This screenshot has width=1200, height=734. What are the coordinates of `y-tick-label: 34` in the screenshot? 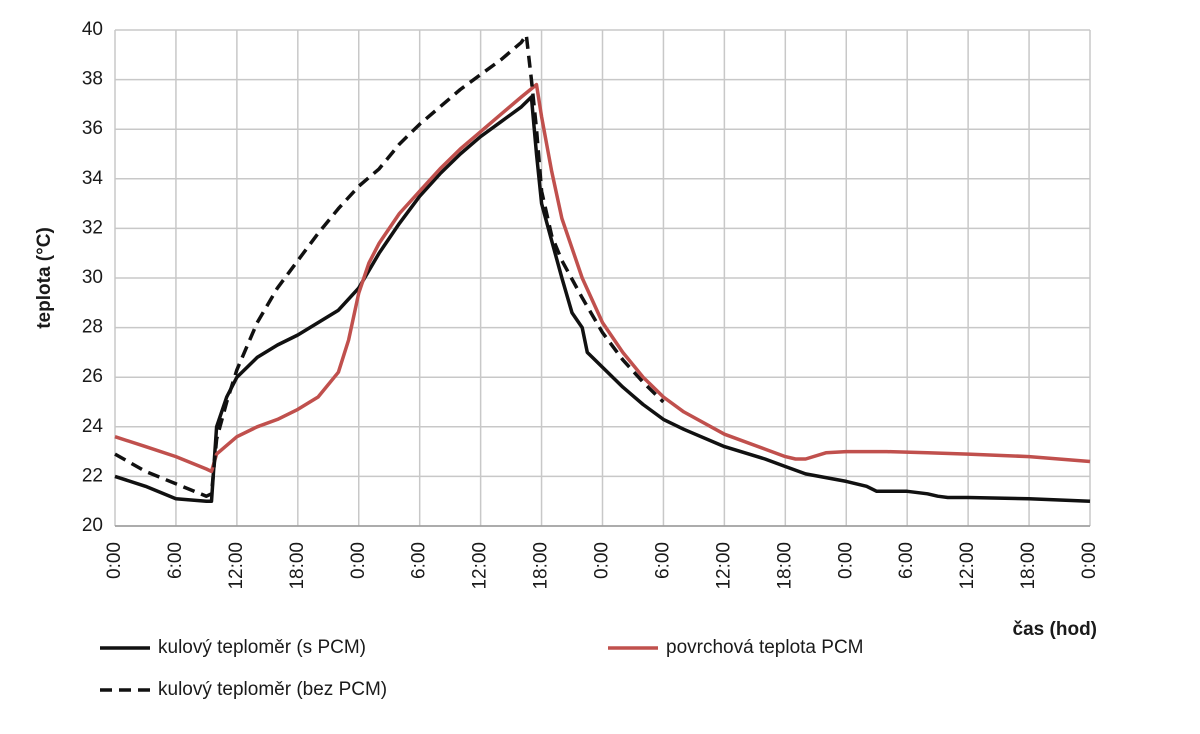 It's located at (93, 178).